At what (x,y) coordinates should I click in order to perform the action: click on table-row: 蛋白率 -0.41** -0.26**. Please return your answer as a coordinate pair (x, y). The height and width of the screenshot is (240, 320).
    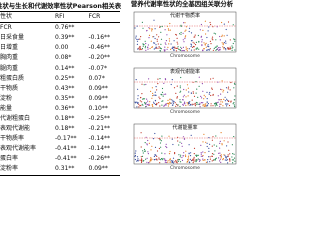
    Looking at the image, I should click on (60, 159).